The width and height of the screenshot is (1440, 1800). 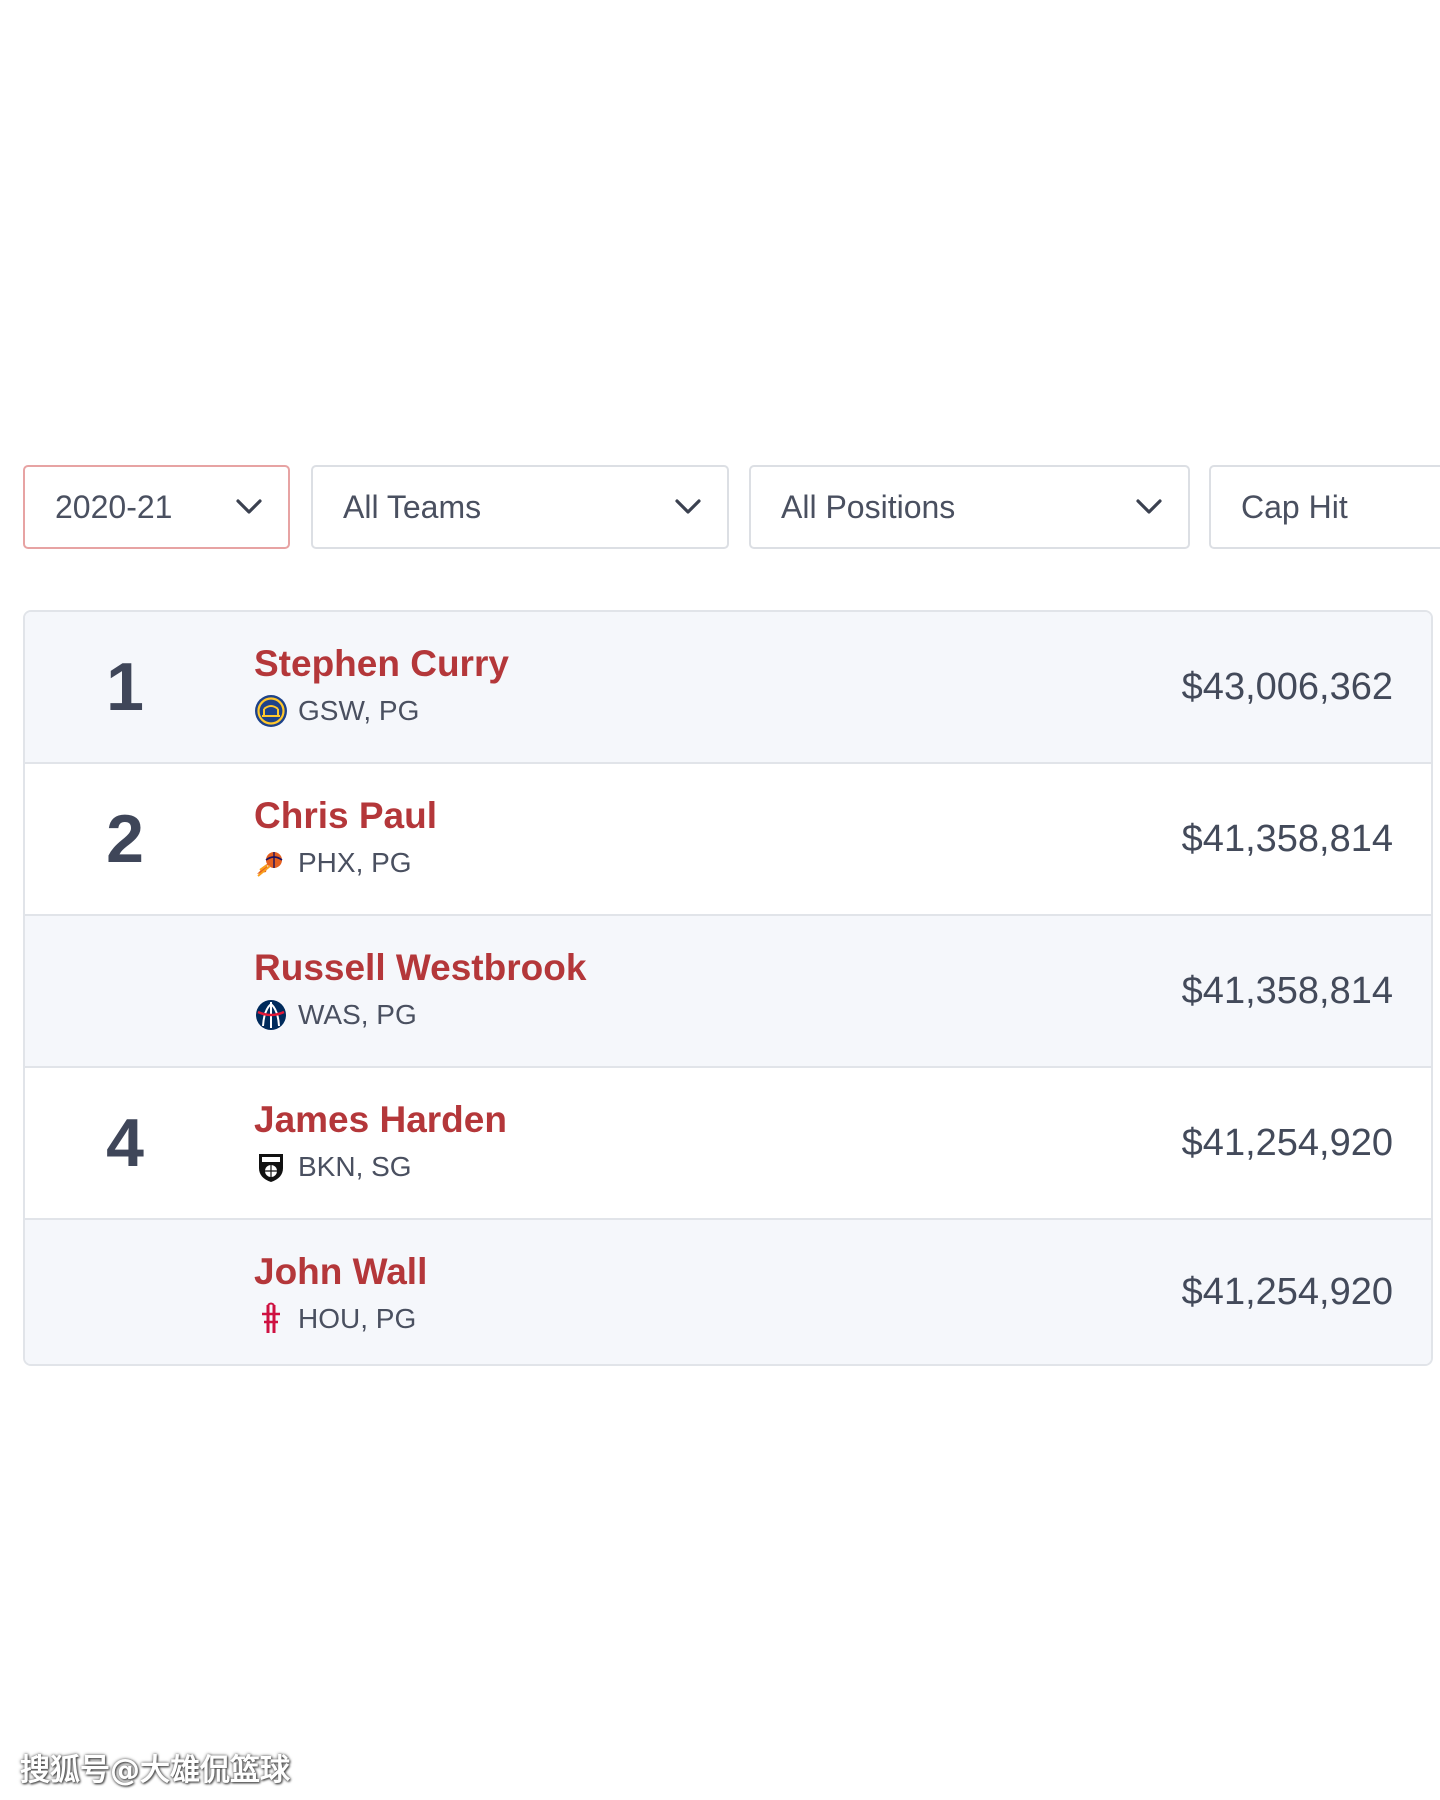 I want to click on player-team-position: HOU, PG, so click(x=357, y=1318).